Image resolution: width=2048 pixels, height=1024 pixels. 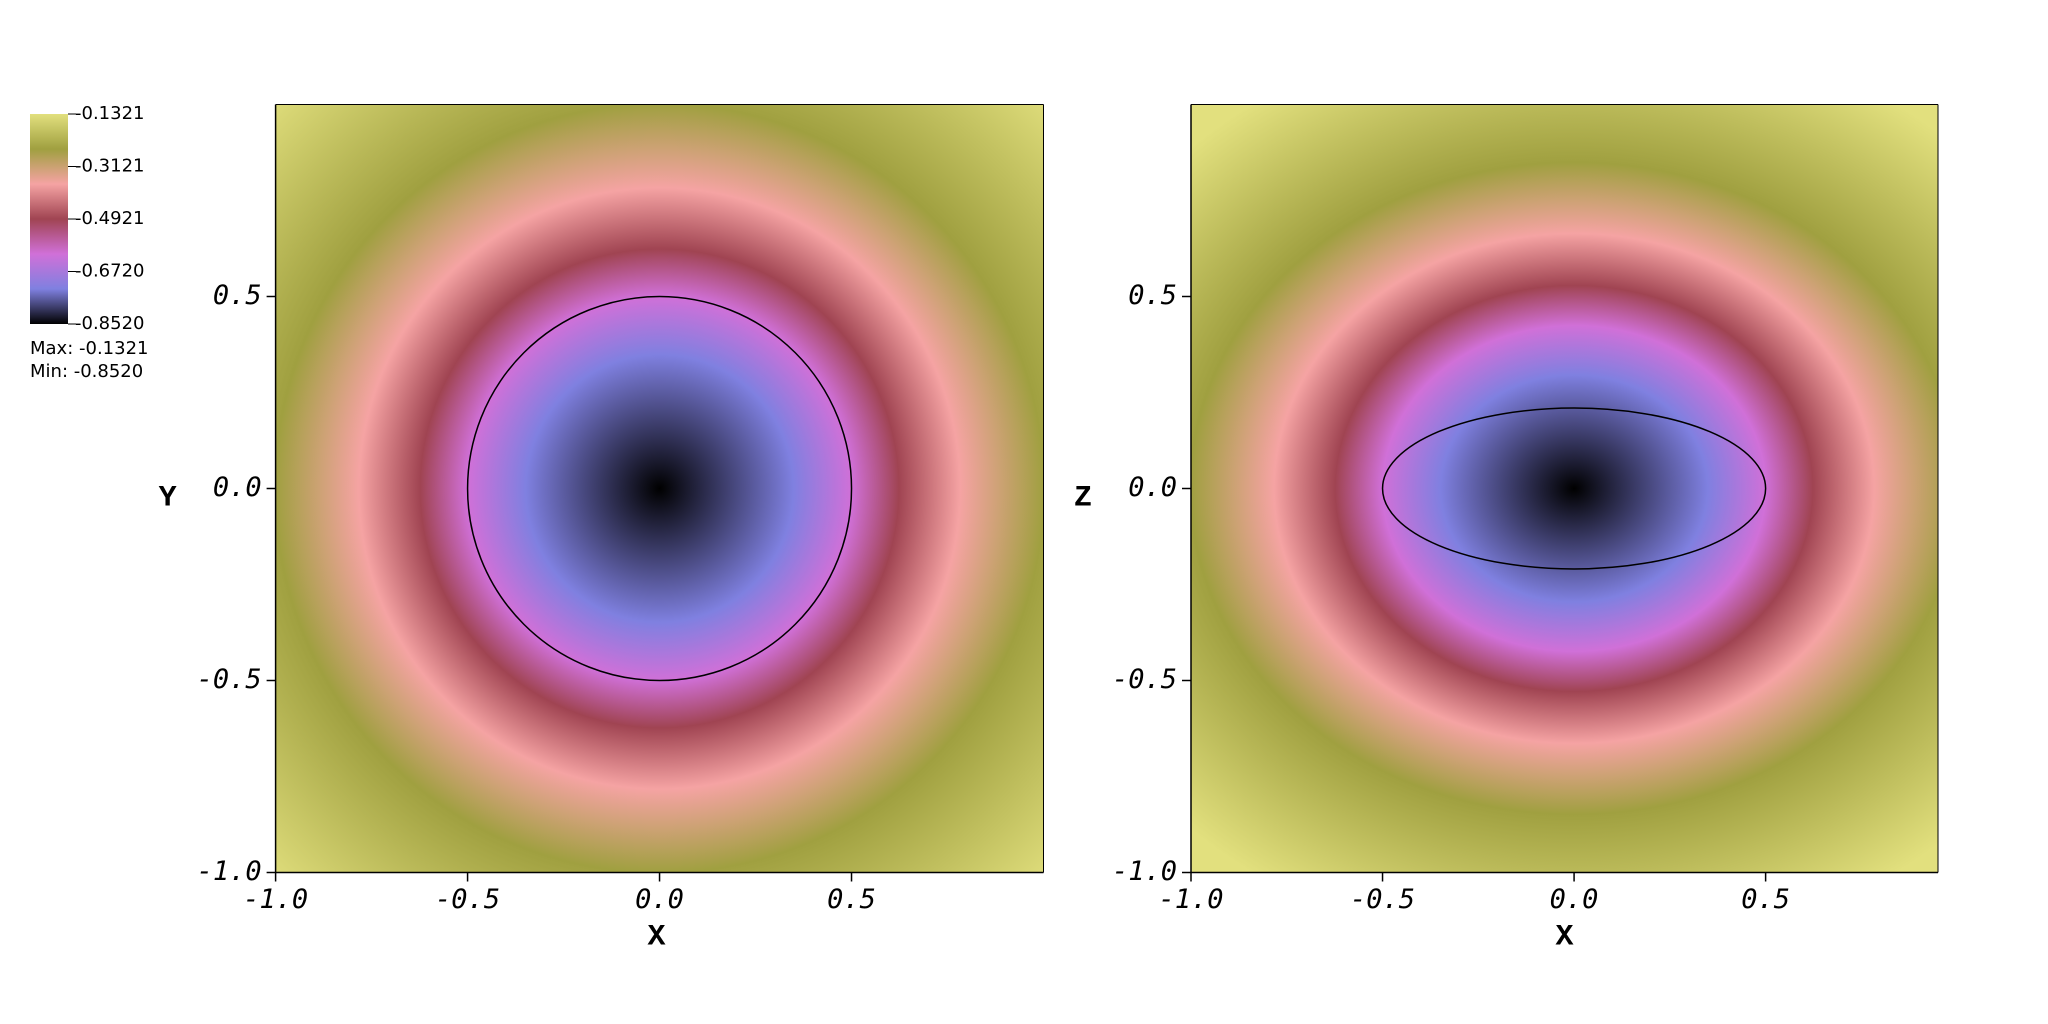 I want to click on legend-min: Min: -0.8520, so click(x=86, y=371).